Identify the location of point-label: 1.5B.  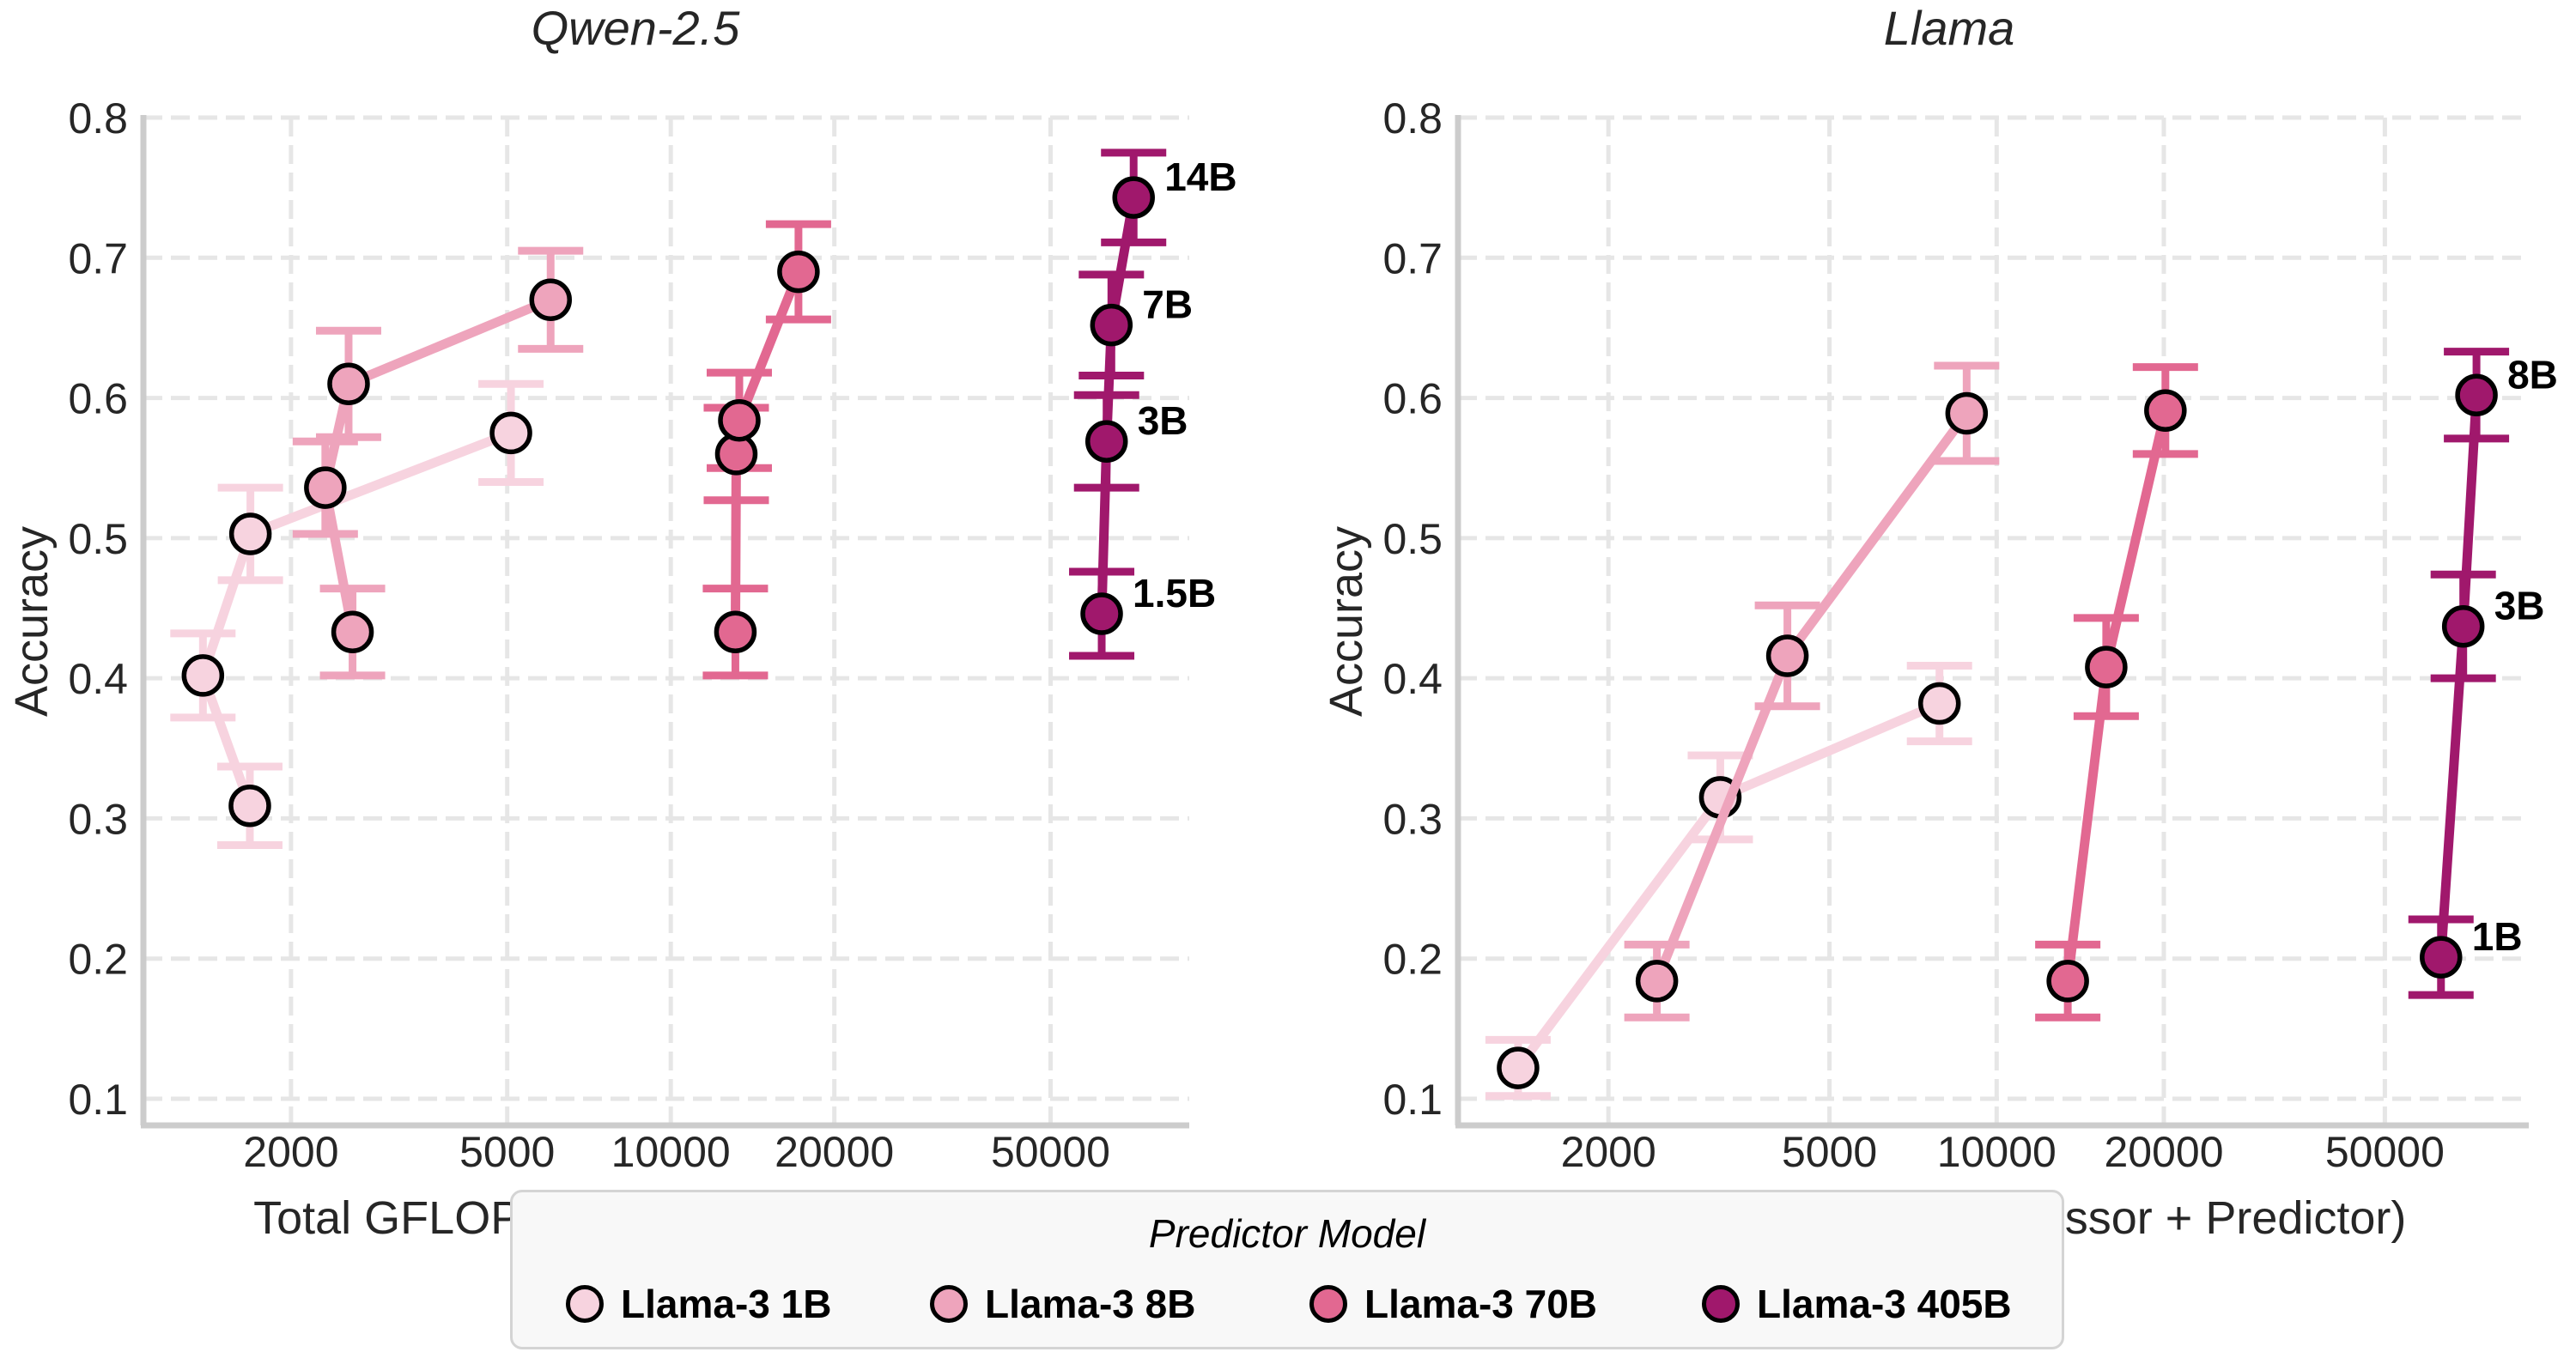
(1174, 593).